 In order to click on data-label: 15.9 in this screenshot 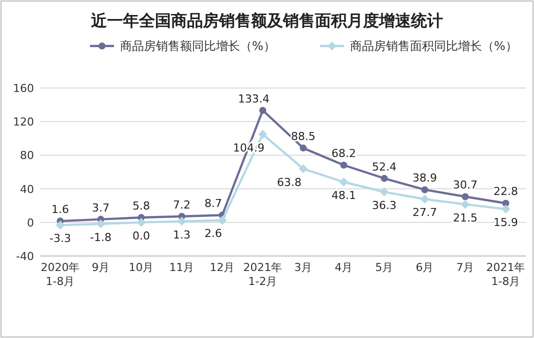, I will do `click(506, 223)`.